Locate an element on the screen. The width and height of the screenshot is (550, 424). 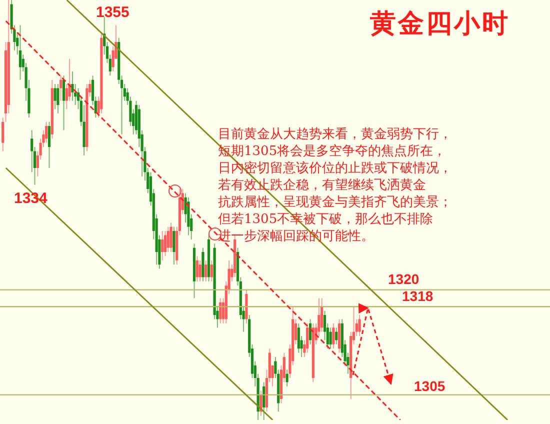
annotation: 1305 is located at coordinates (430, 386).